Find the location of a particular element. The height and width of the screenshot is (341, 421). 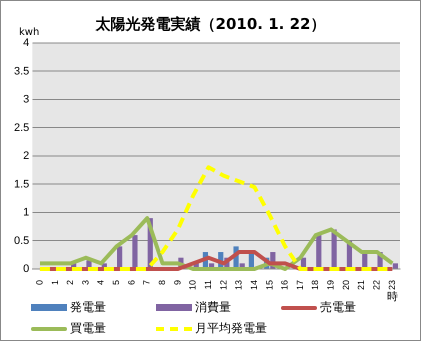

legend-label: 月平均発電量 is located at coordinates (231, 328).